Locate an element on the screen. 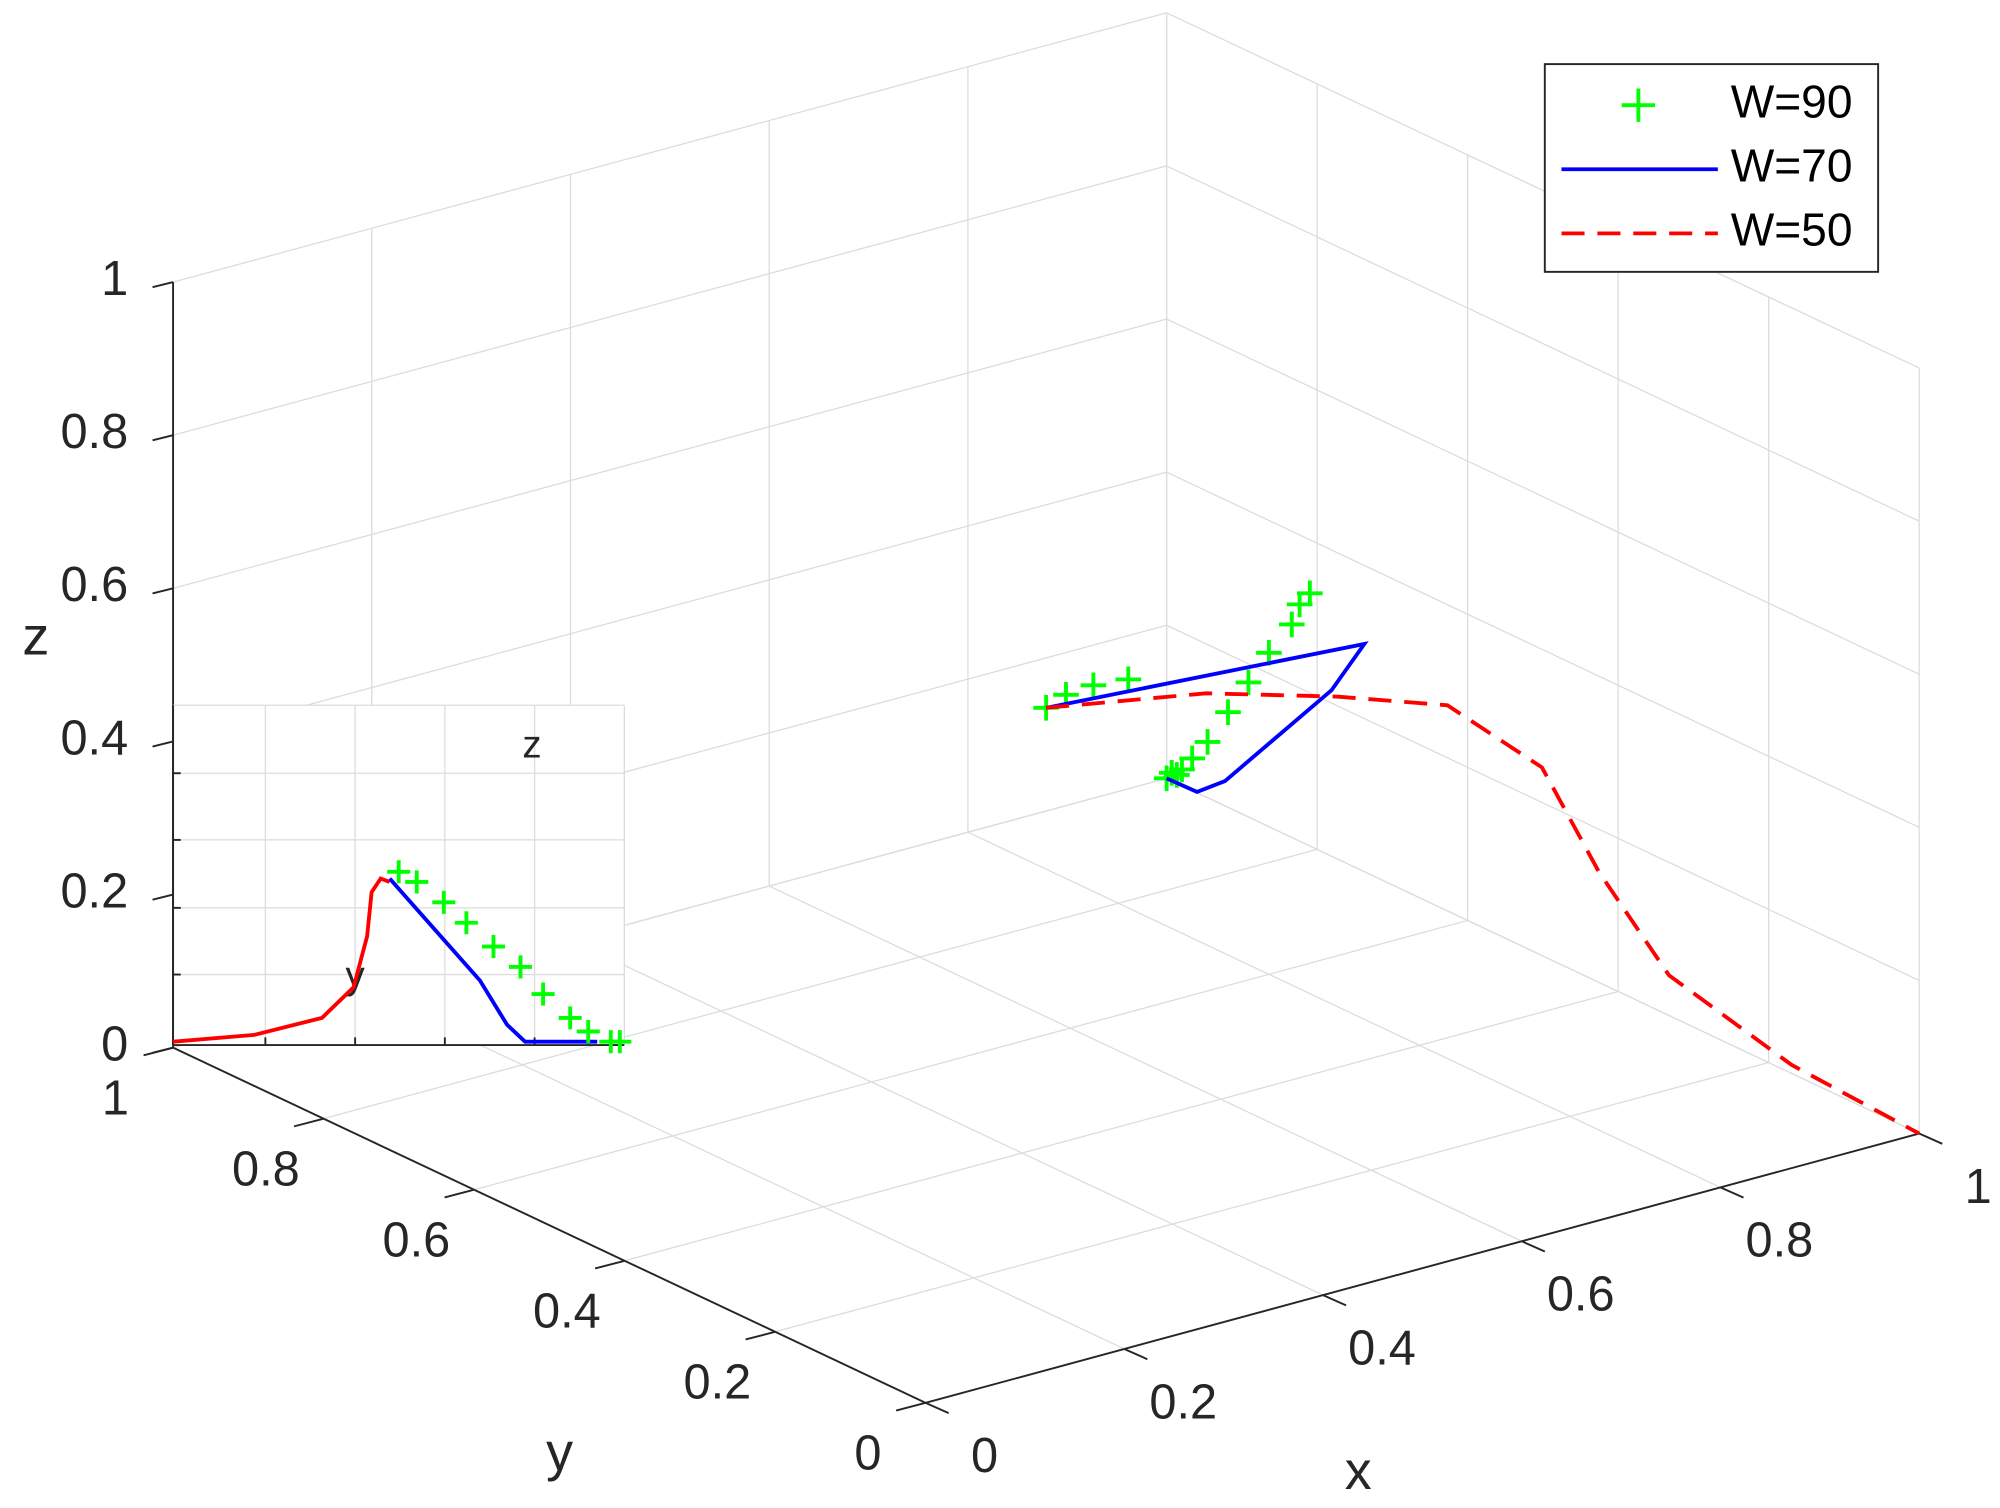 This screenshot has height=1508, width=2000. y-axis is located at coordinates (549, 1225).